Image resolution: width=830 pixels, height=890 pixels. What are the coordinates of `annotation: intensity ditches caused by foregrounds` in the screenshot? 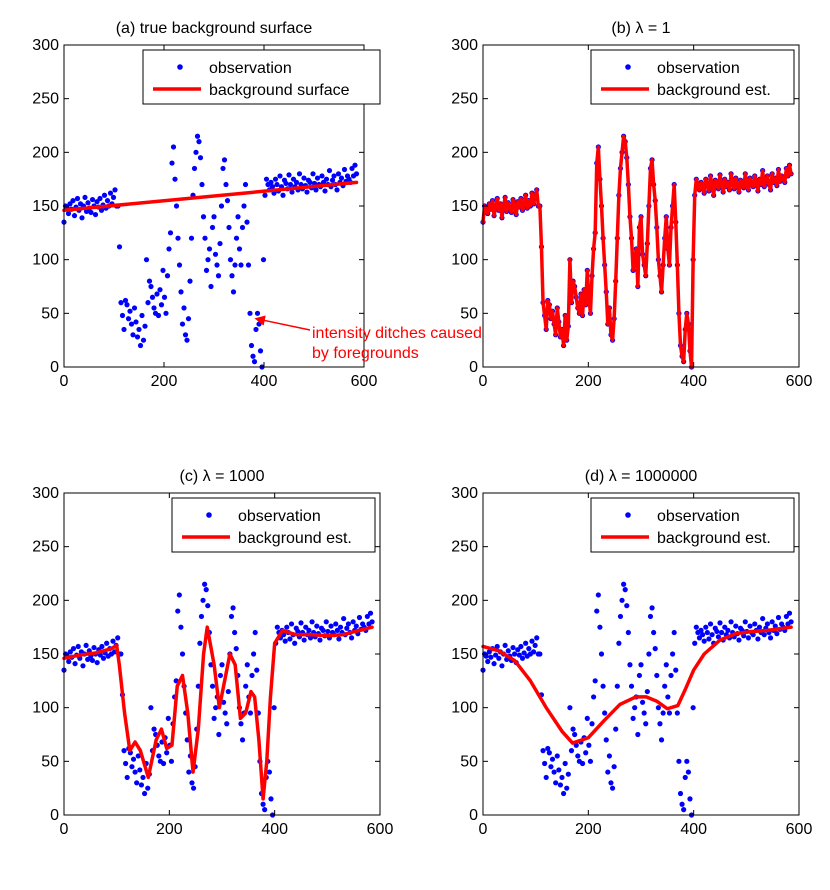 It's located at (368, 338).